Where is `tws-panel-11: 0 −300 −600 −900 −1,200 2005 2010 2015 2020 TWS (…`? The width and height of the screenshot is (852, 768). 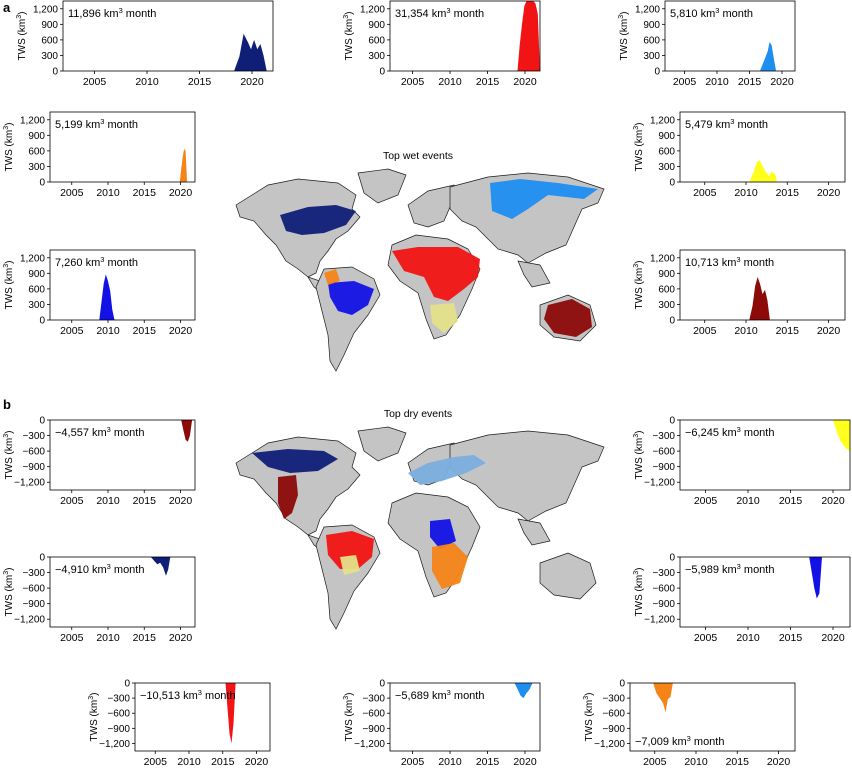 tws-panel-11: 0 −300 −600 −900 −1,200 2005 2010 2015 2020 TWS (… is located at coordinates (742, 598).